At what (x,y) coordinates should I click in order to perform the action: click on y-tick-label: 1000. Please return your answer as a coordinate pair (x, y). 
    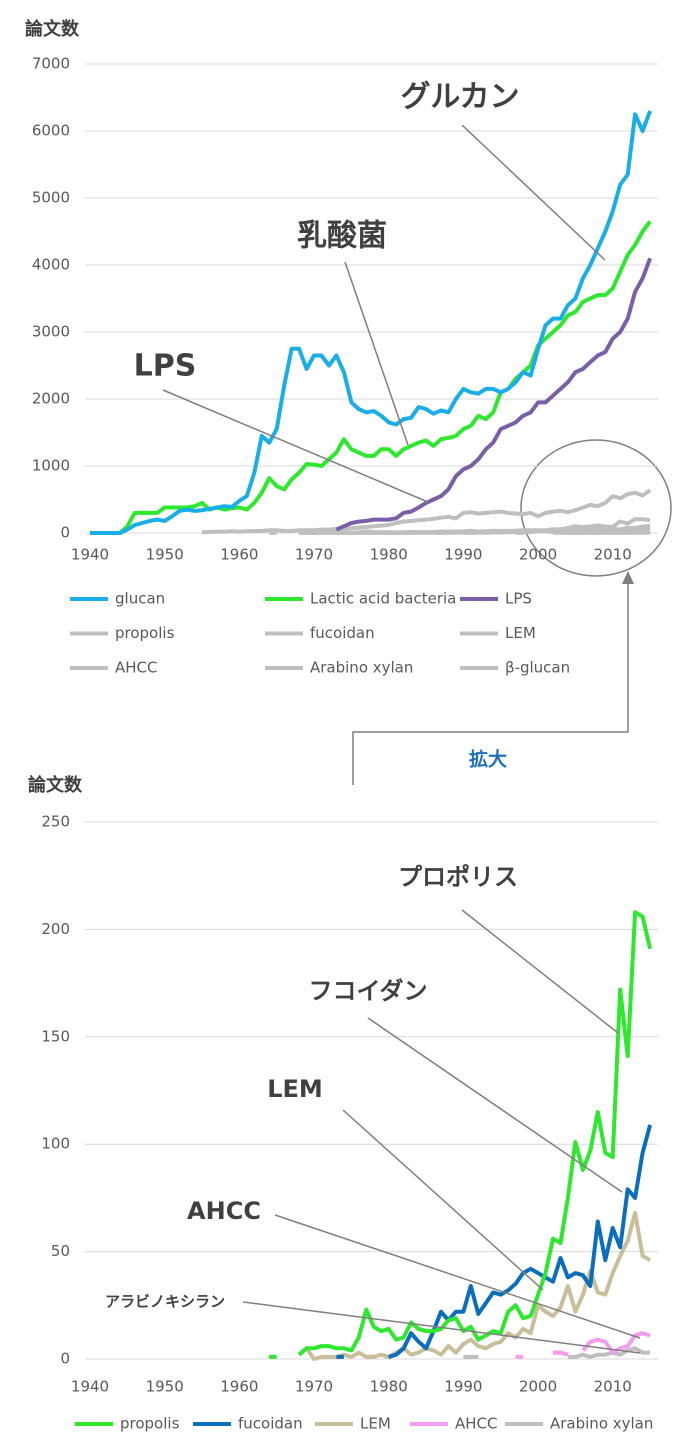
    Looking at the image, I should click on (51, 466).